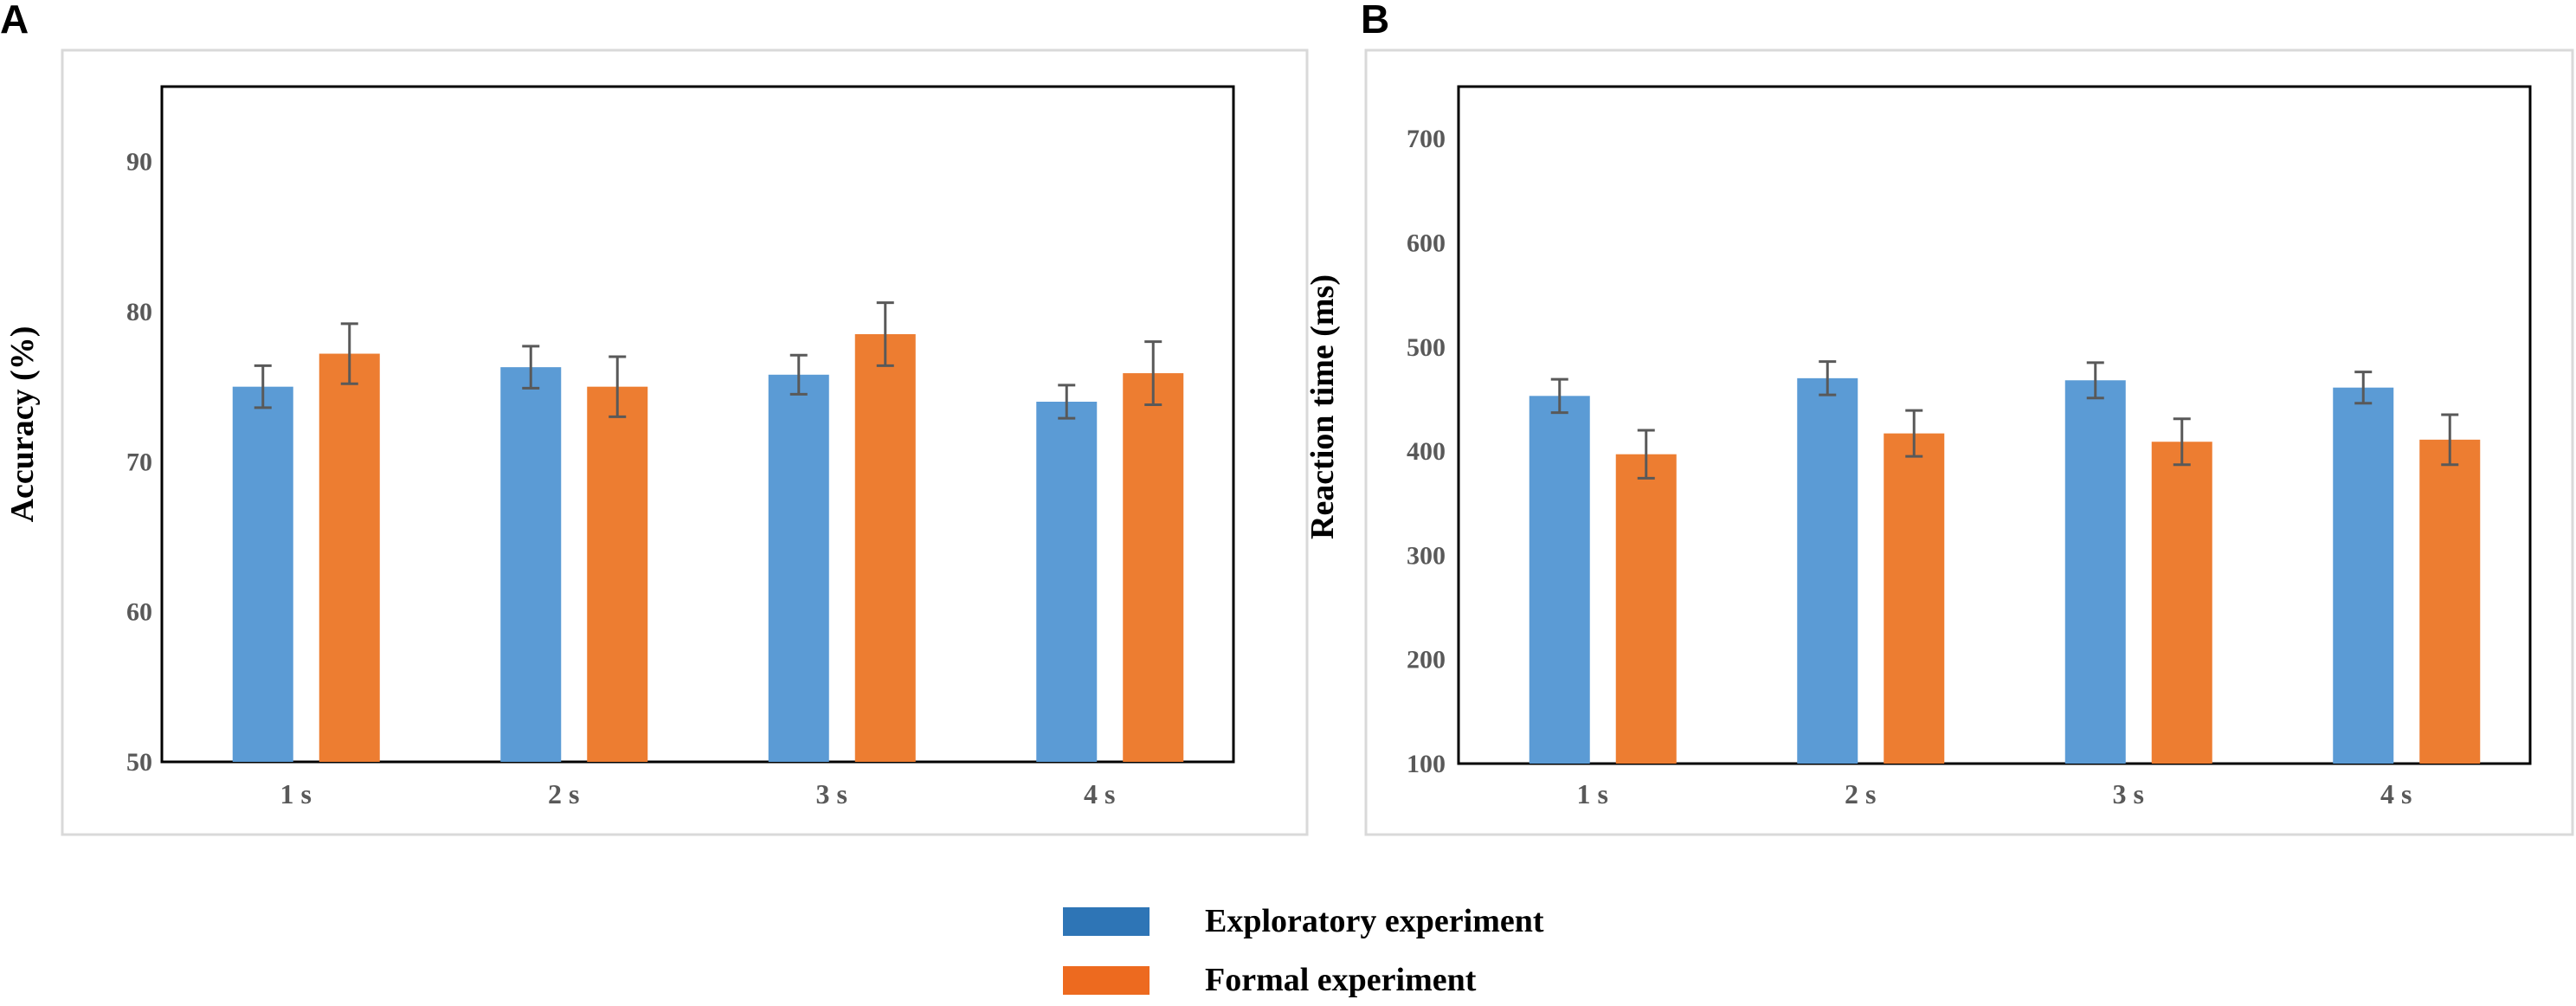  Describe the element at coordinates (1426, 764) in the screenshot. I see `panel-b-y-tick-label: 100` at that location.